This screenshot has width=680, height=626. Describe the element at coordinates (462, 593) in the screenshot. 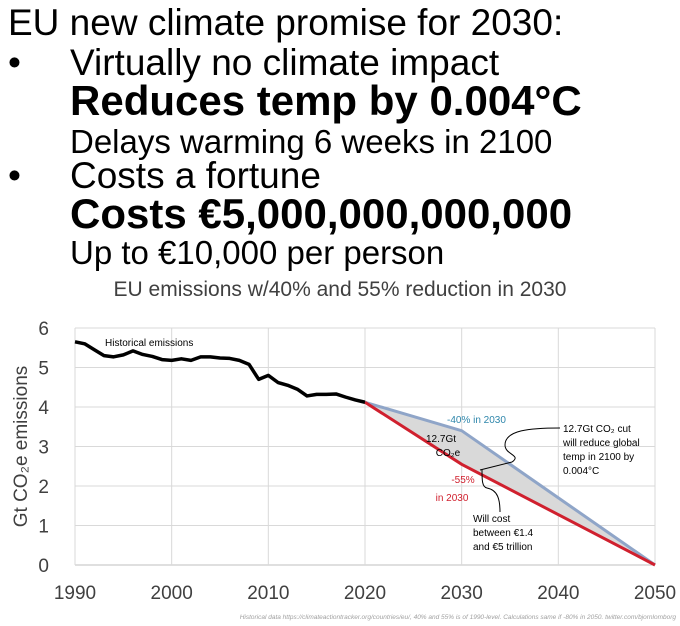

I see `x-tick-label: 2030` at that location.